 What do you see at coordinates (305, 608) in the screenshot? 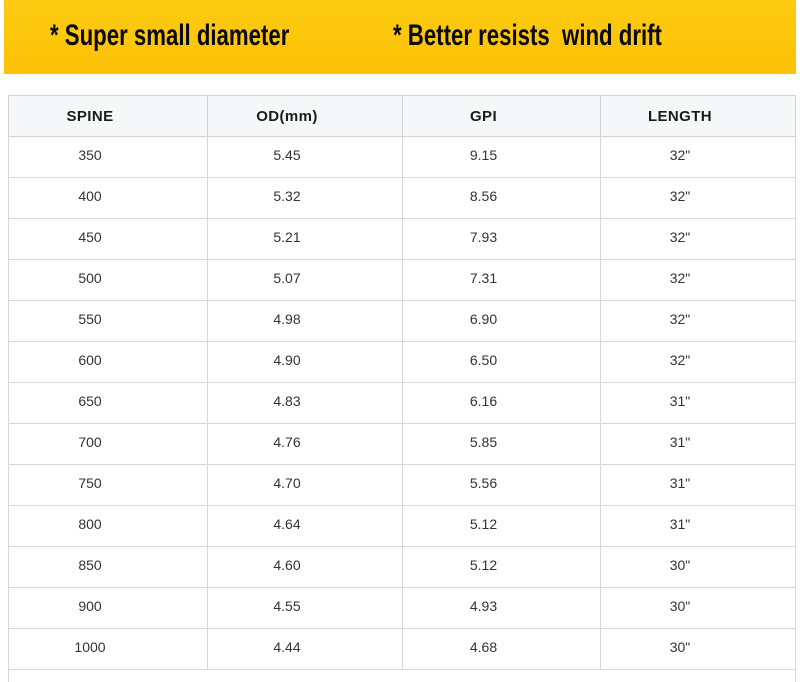
I see `cell-od: 4.55` at bounding box center [305, 608].